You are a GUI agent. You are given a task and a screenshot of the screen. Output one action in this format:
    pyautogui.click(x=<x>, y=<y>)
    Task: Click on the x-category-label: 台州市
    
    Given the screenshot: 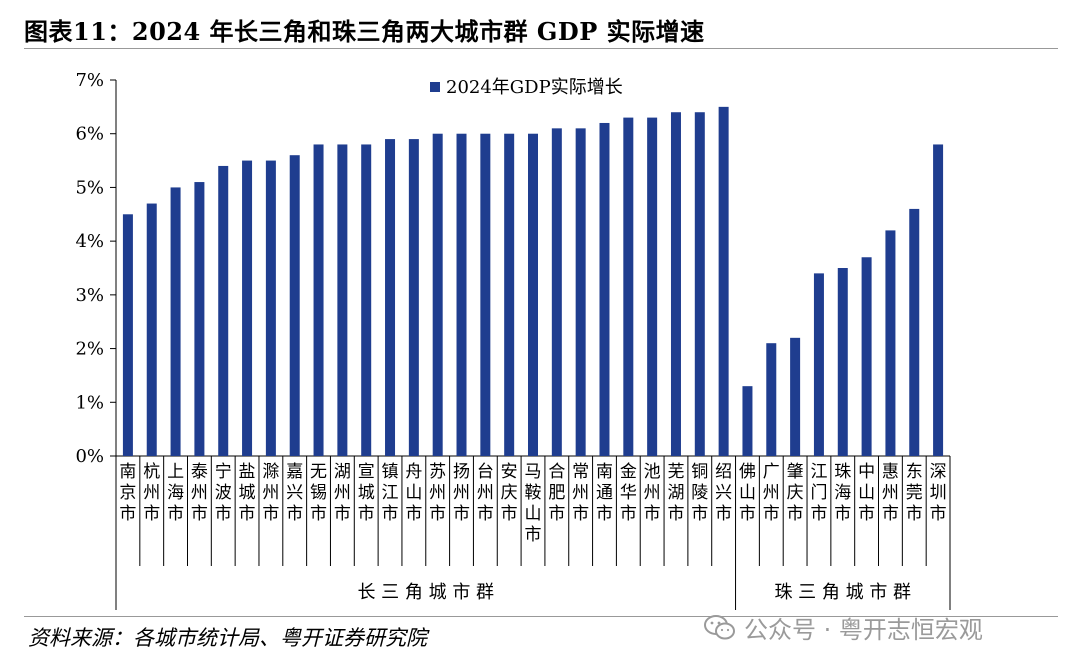 What is the action you would take?
    pyautogui.click(x=485, y=493)
    